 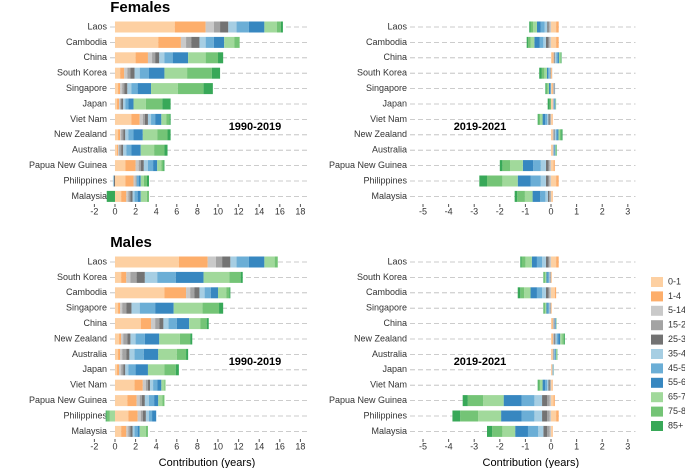 I want to click on x-tick-label: 14, so click(x=259, y=446).